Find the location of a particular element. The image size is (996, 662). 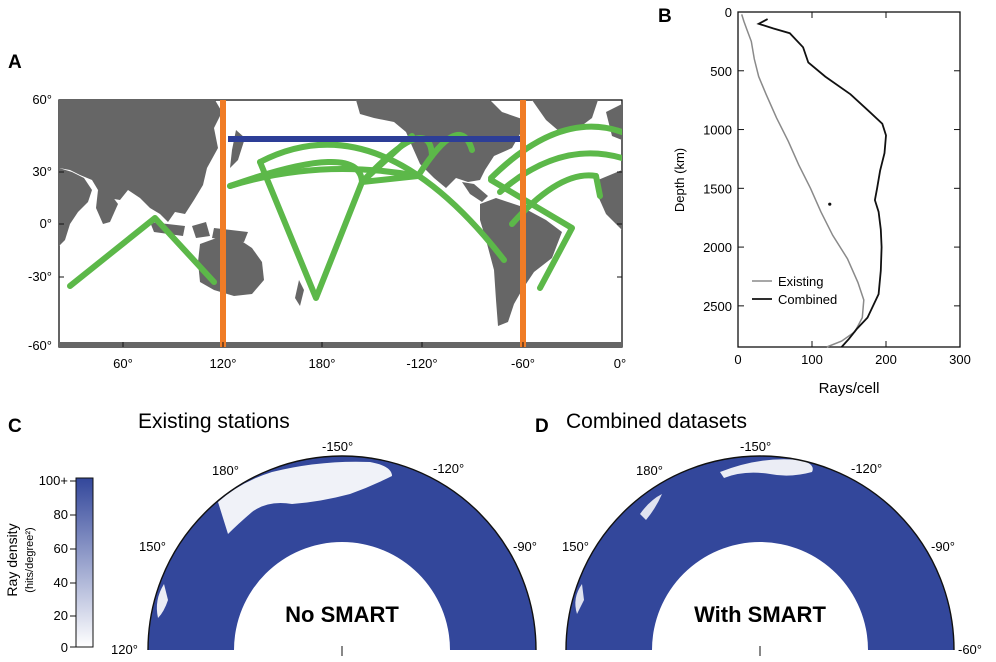

colorbar-tick: 40 is located at coordinates (61, 582).